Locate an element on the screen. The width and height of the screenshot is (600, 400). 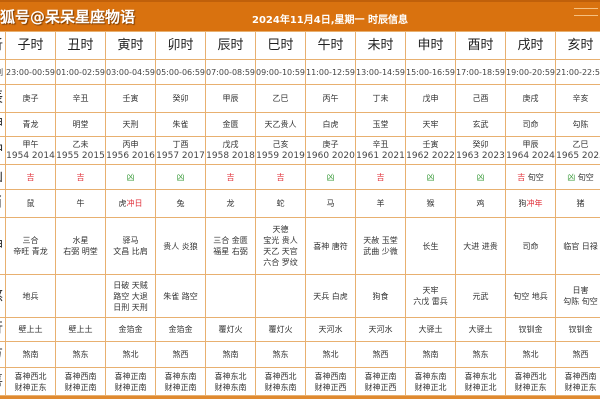
cell-line: 六合 罗纹 is located at coordinates (280, 262).